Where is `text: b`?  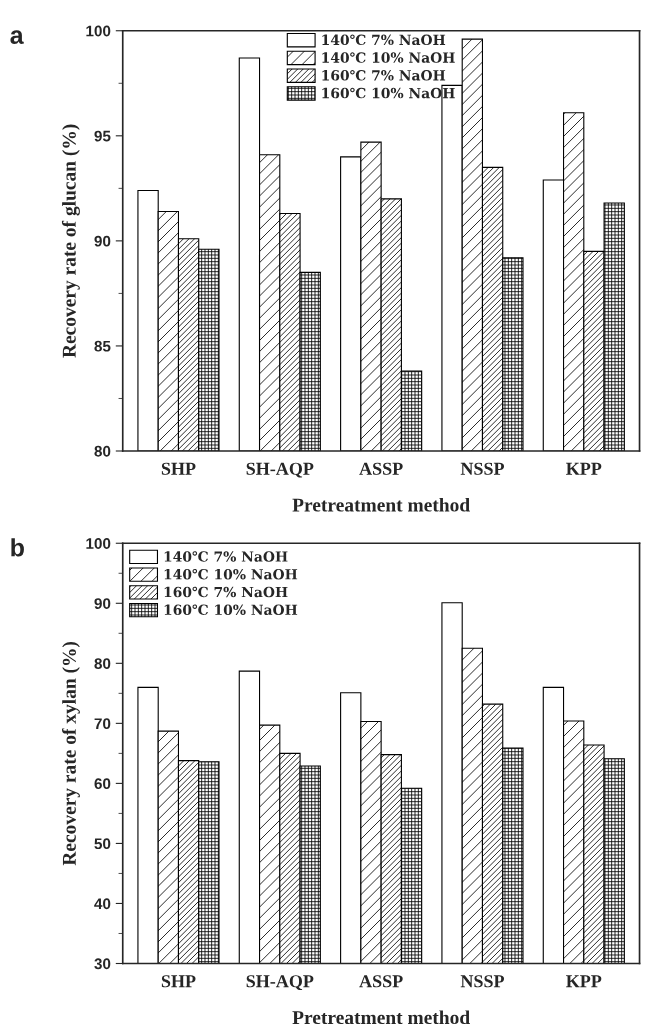
text: b is located at coordinates (17, 547).